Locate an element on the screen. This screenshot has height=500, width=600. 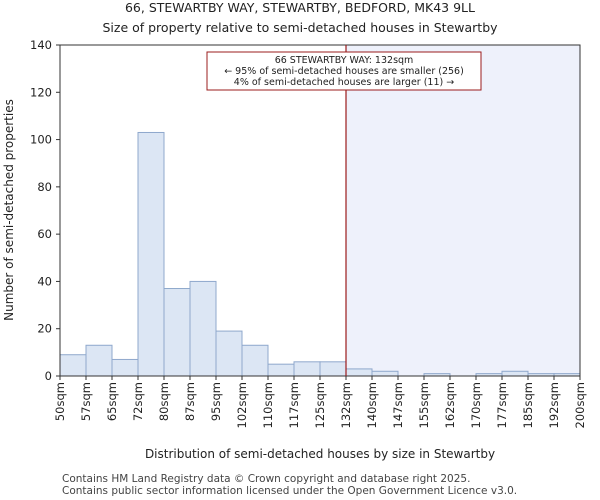
x-tick-label: 57sqm is located at coordinates (86, 401).